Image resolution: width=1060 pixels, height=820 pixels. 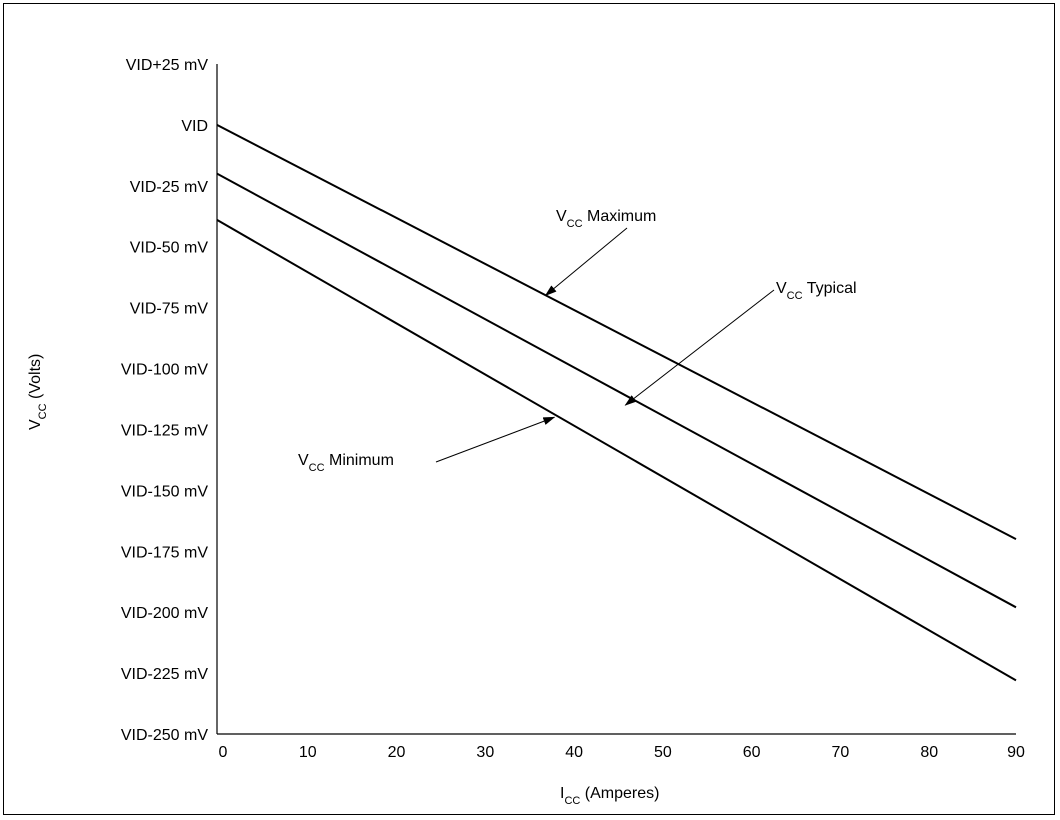 What do you see at coordinates (781, 288) in the screenshot?
I see `annotation-vcc-typical-v: V` at bounding box center [781, 288].